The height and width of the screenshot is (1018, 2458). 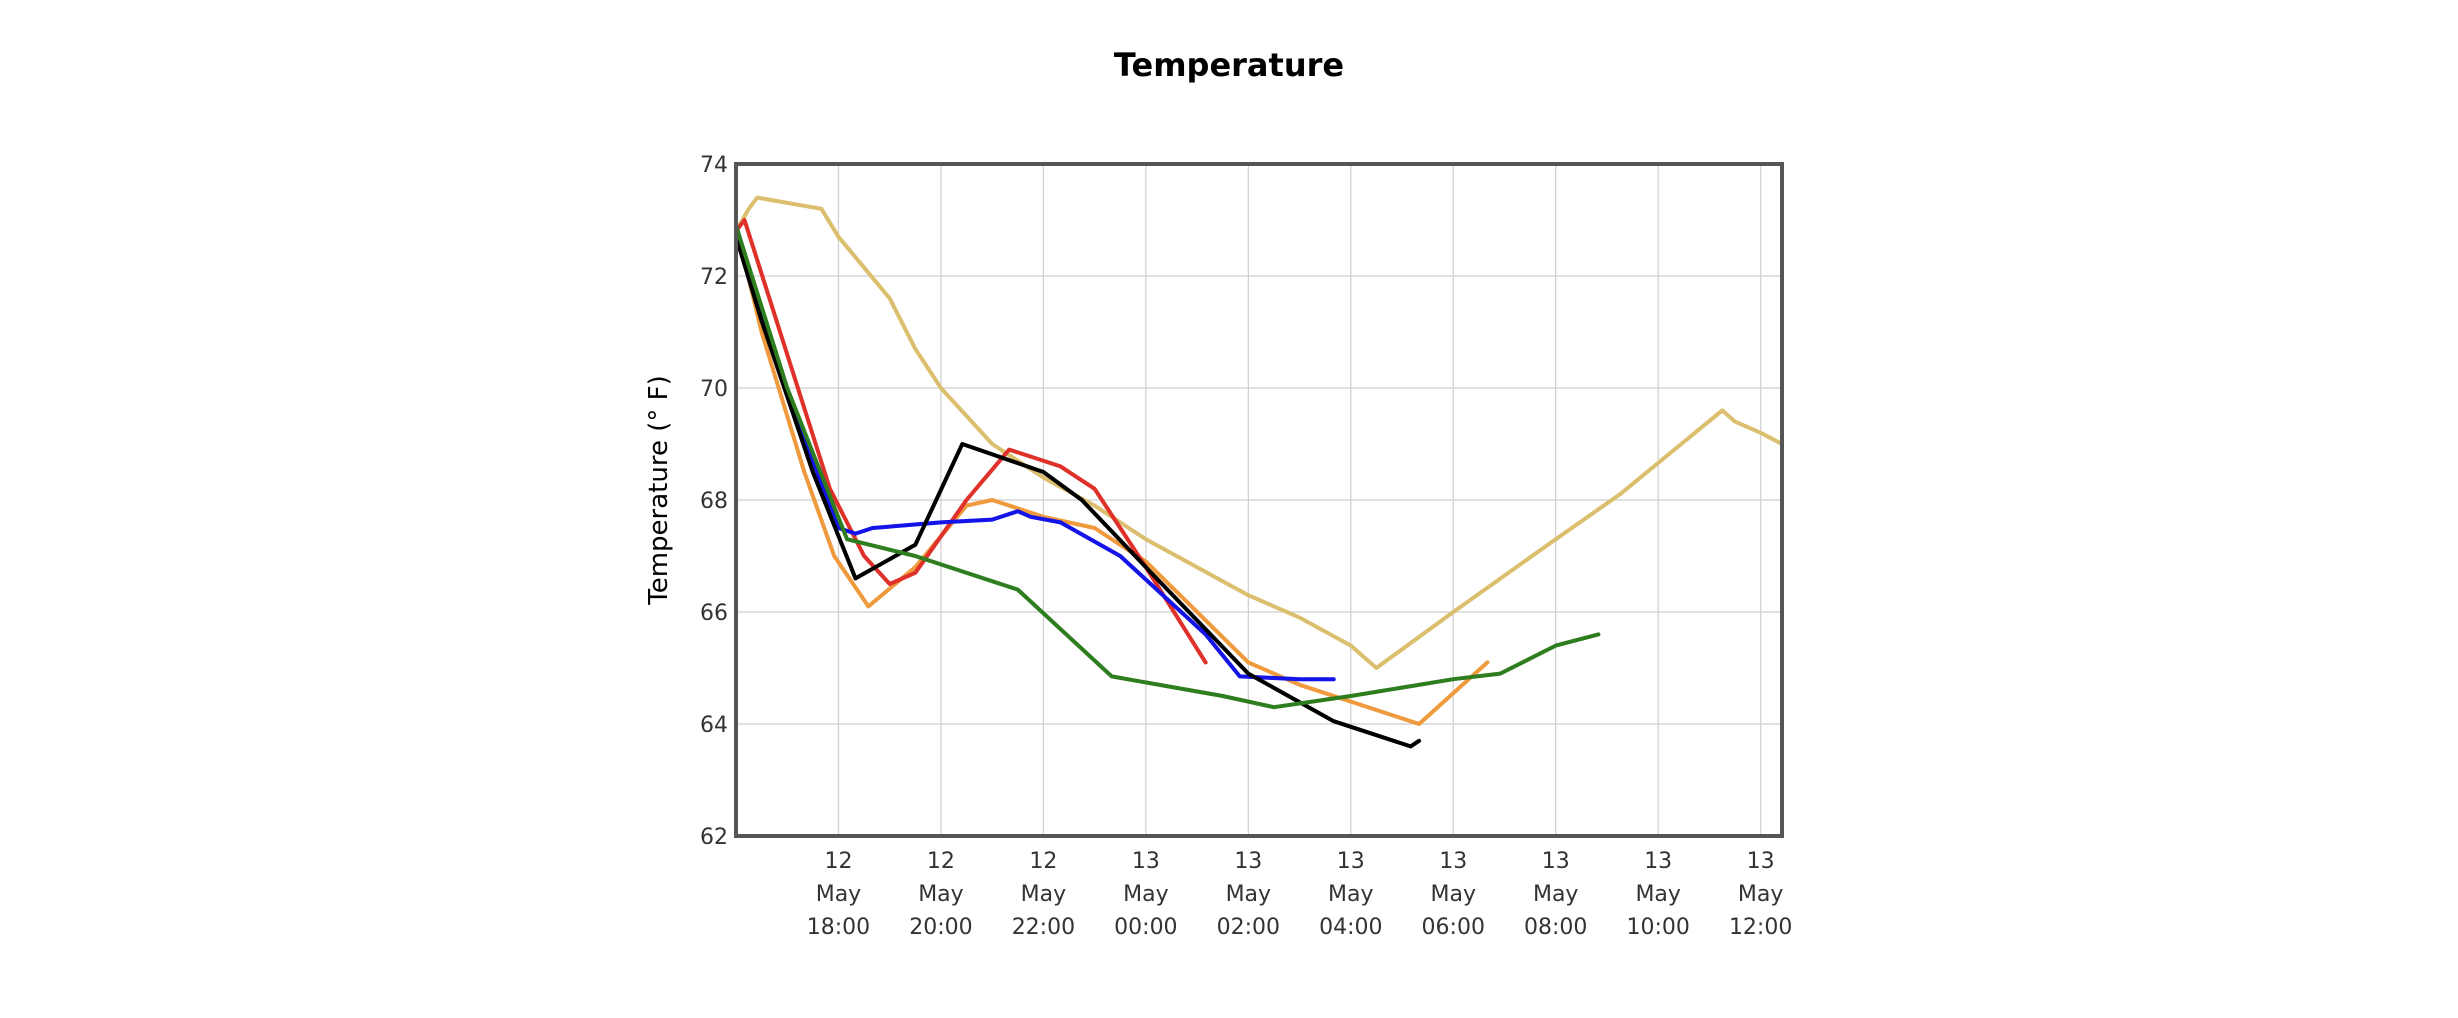 What do you see at coordinates (1657, 894) in the screenshot?
I see `x-tick-label: 13 May 10:00` at bounding box center [1657, 894].